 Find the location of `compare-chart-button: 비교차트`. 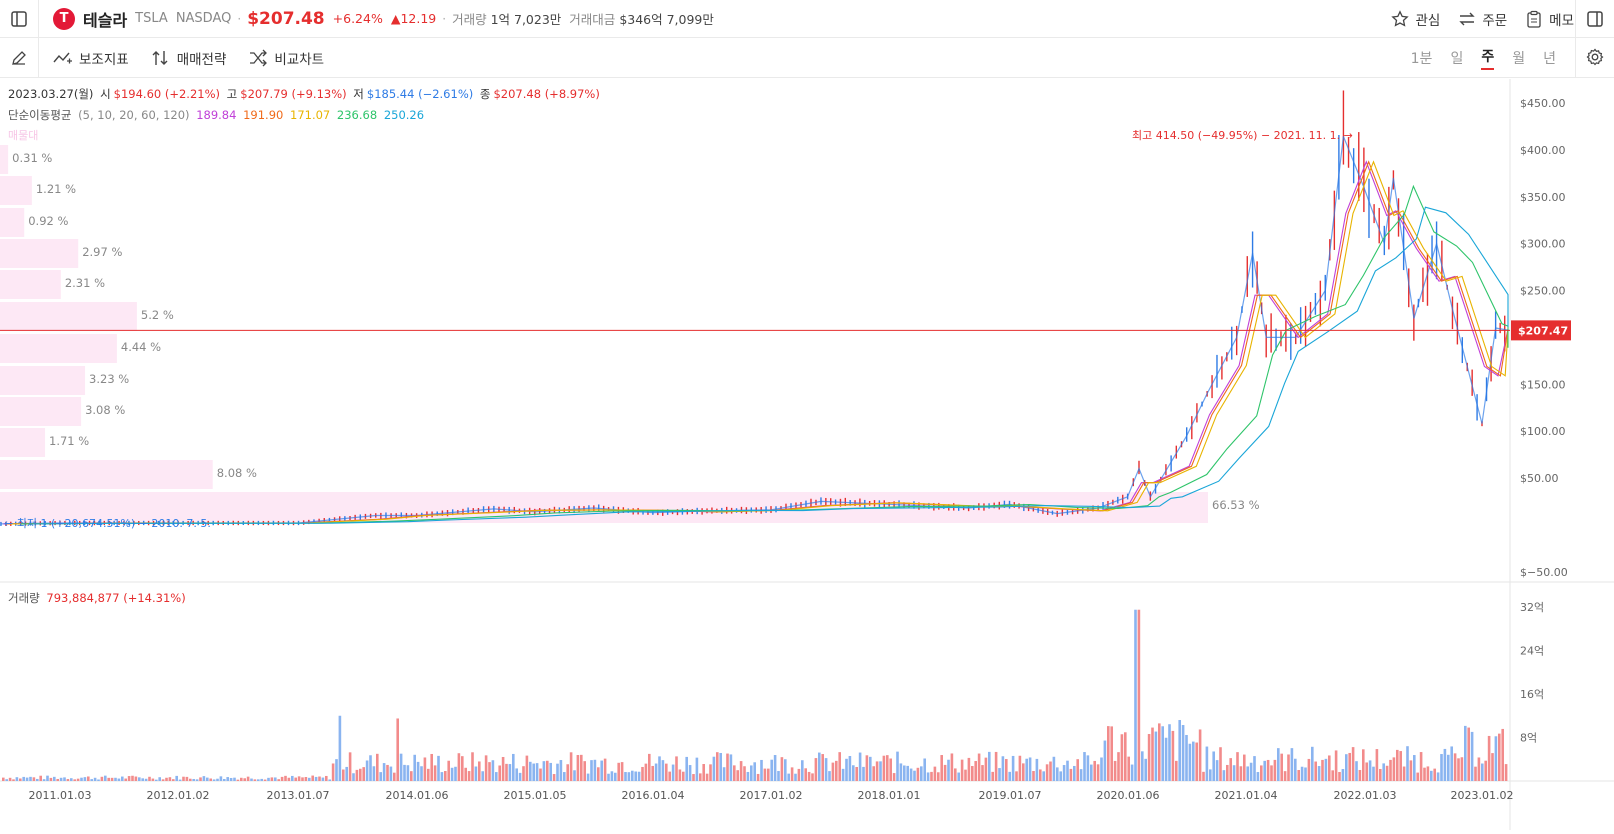

compare-chart-button: 비교차트 is located at coordinates (286, 58).